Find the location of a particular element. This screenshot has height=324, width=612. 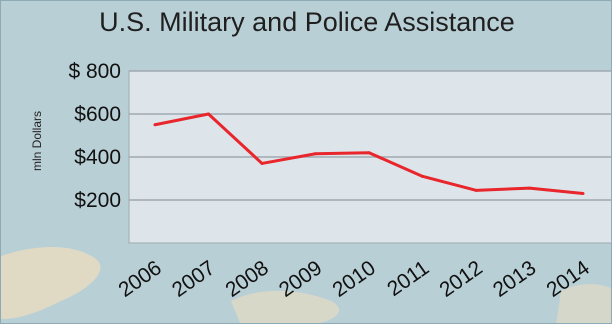

y-tick-label: $ 800 is located at coordinates (94, 71).